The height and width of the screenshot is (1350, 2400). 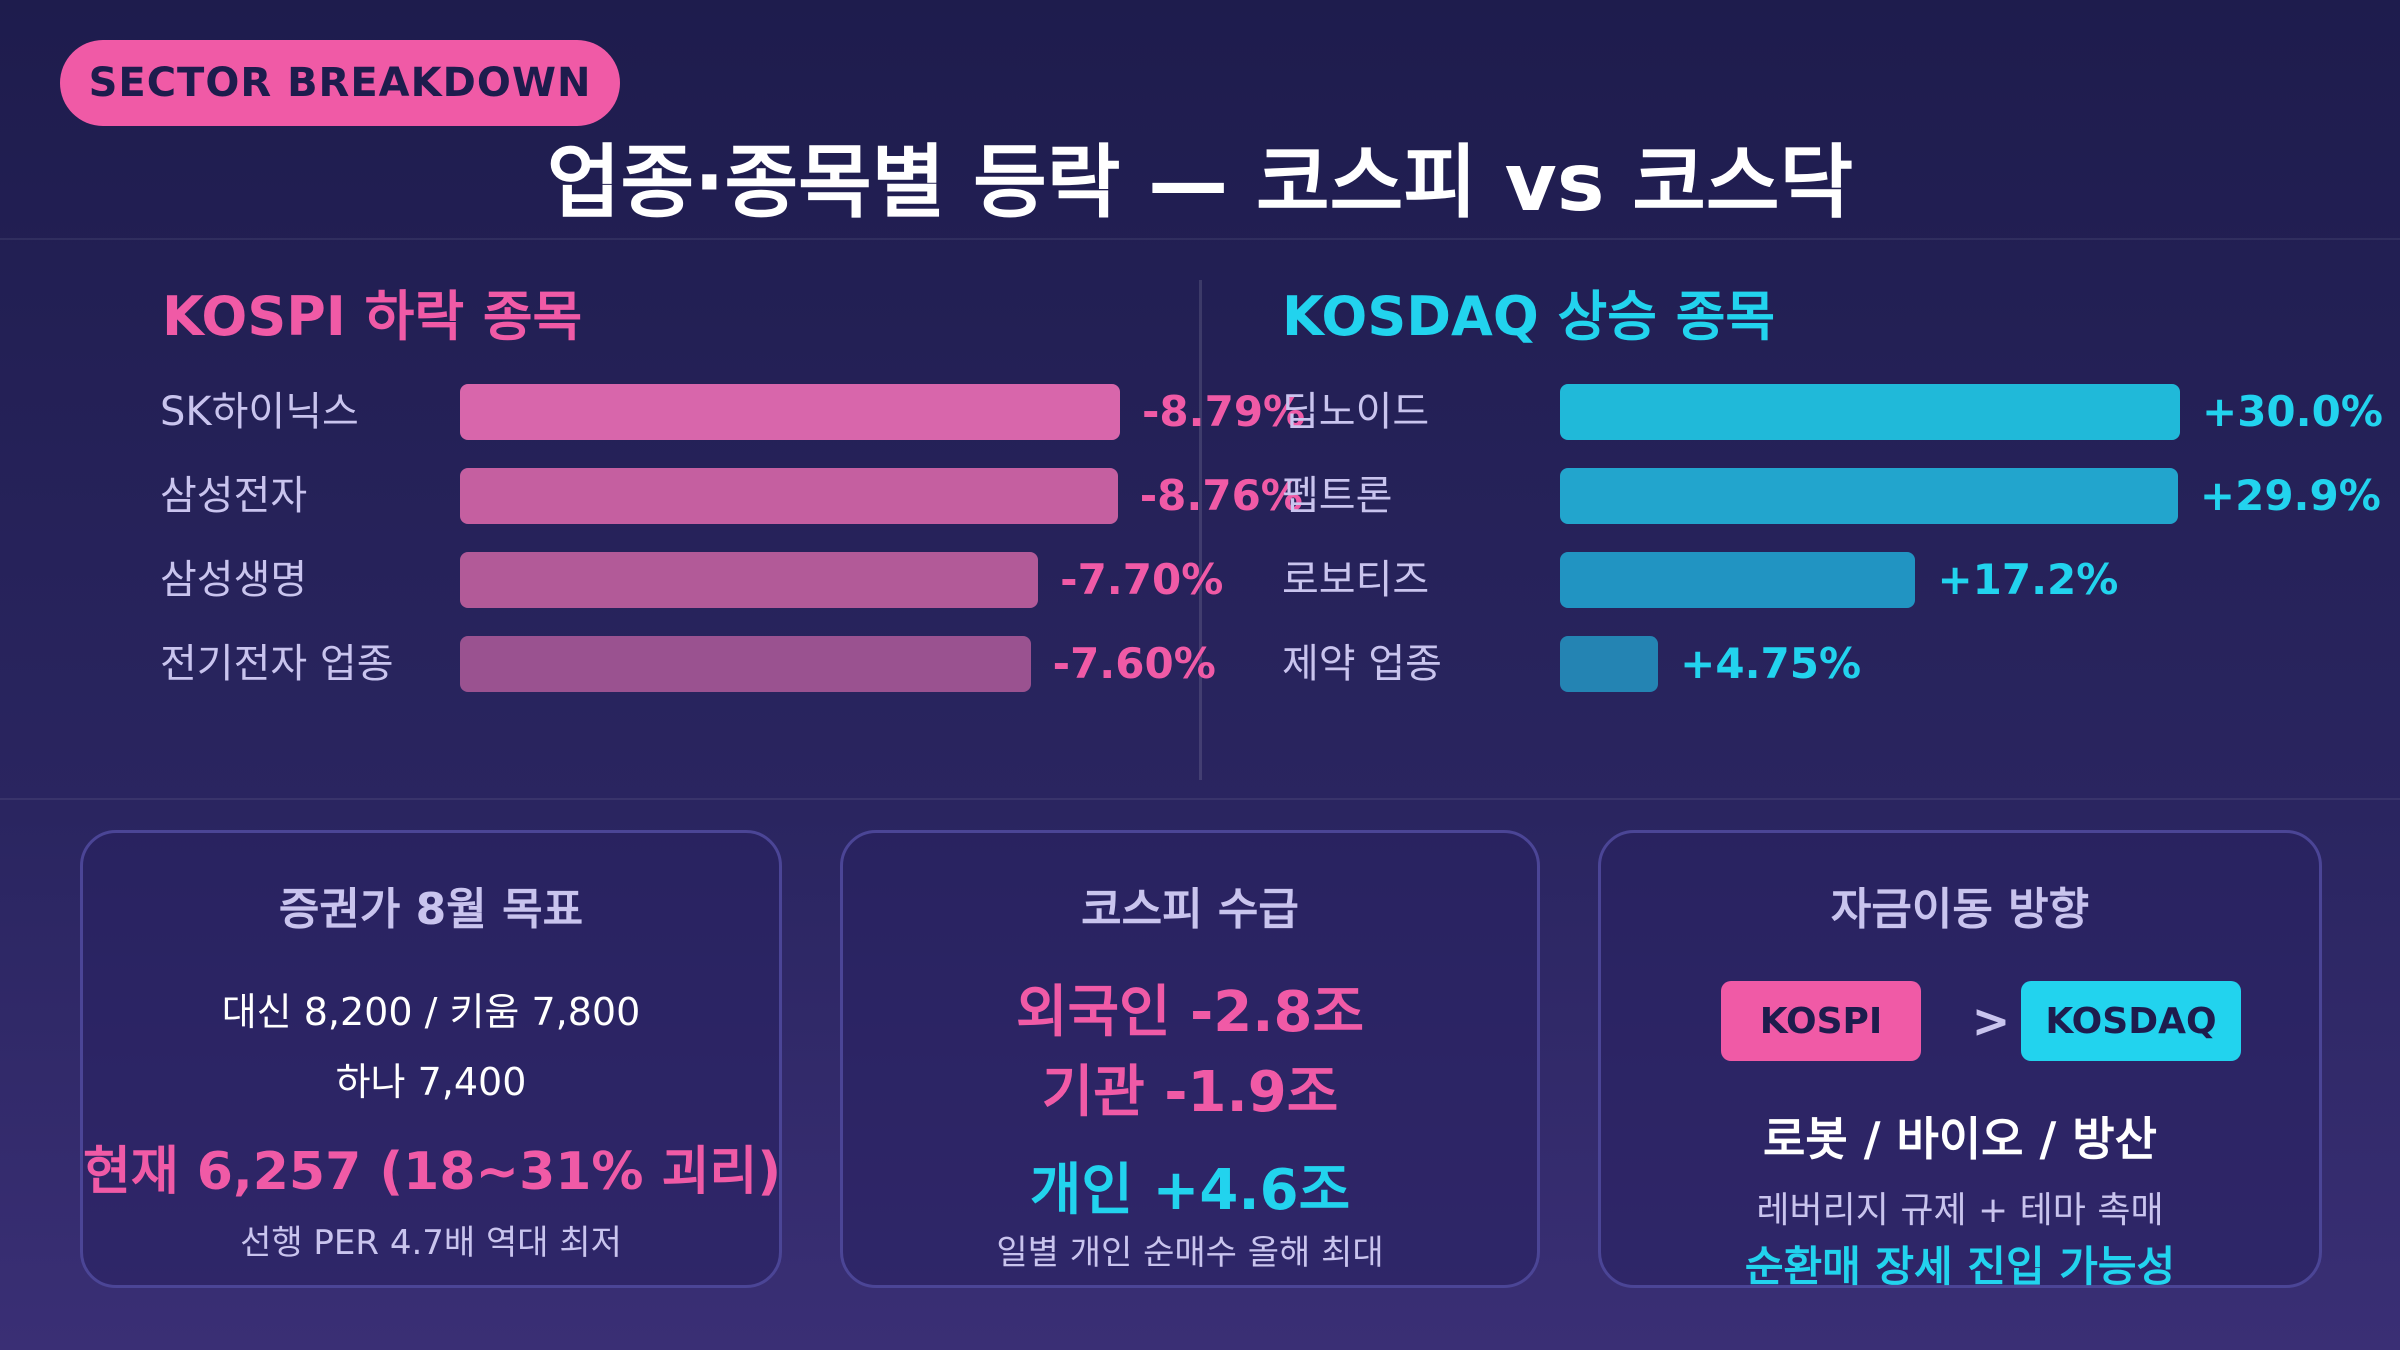 I want to click on broker-targets-line1: 대신 8,200 / 키움 7,800, so click(x=431, y=1012).